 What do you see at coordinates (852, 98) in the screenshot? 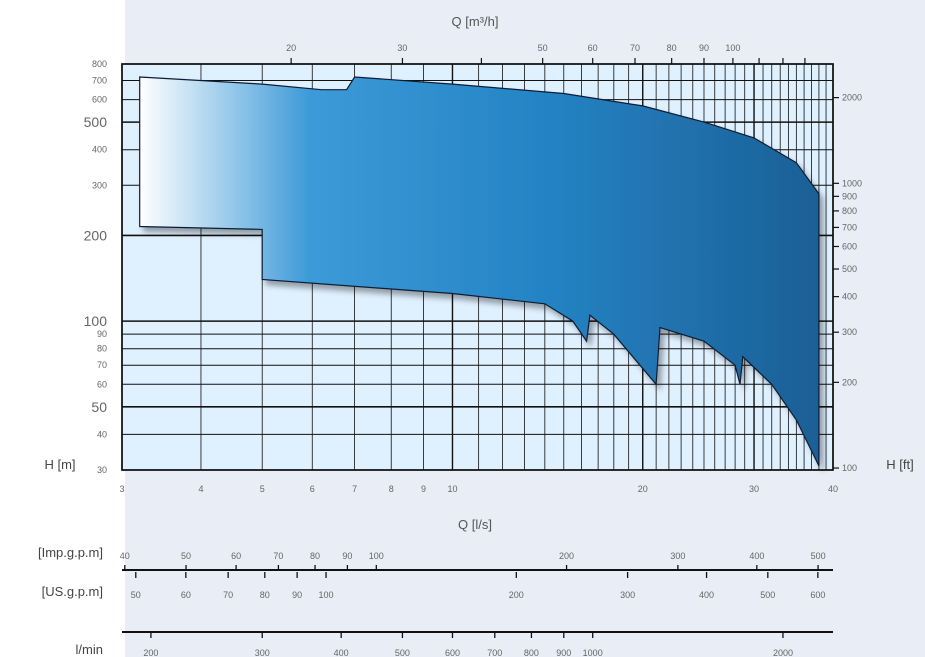
I see `y-right-tick-label: 2000` at bounding box center [852, 98].